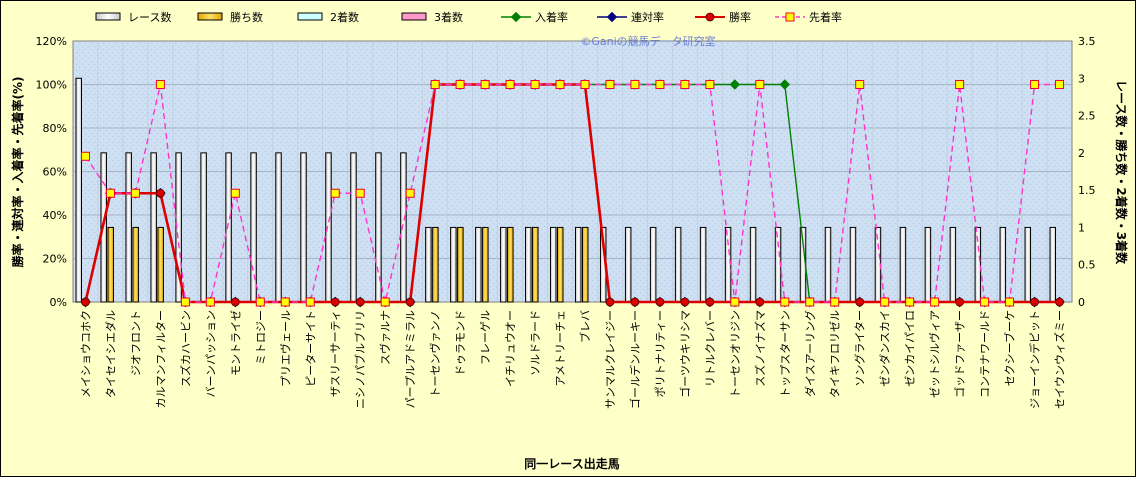  I want to click on left-axis-title: 勝率・連対率・入着率・先着率(%), so click(17, 172).